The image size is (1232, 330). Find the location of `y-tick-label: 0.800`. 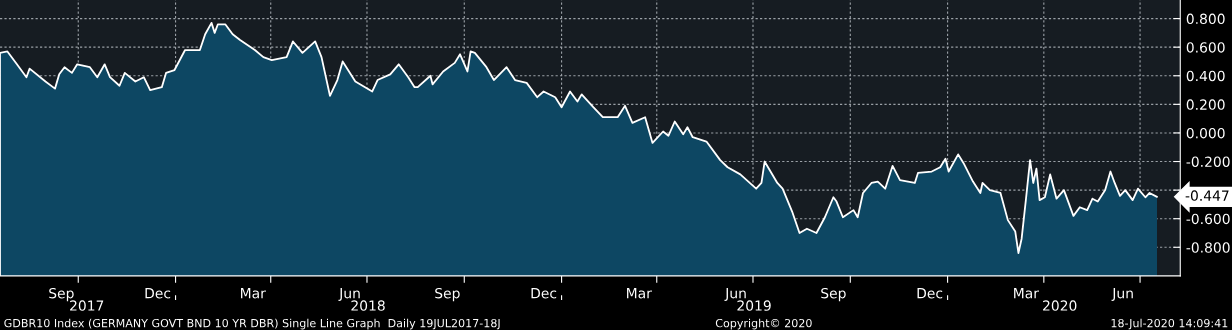

y-tick-label: 0.800 is located at coordinates (1205, 19).